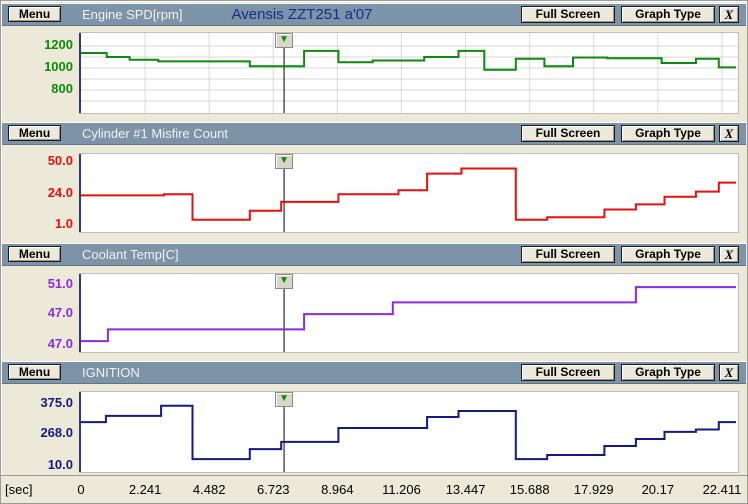 Image resolution: width=748 pixels, height=504 pixels. I want to click on time-tick-label: 22.411, so click(722, 489).